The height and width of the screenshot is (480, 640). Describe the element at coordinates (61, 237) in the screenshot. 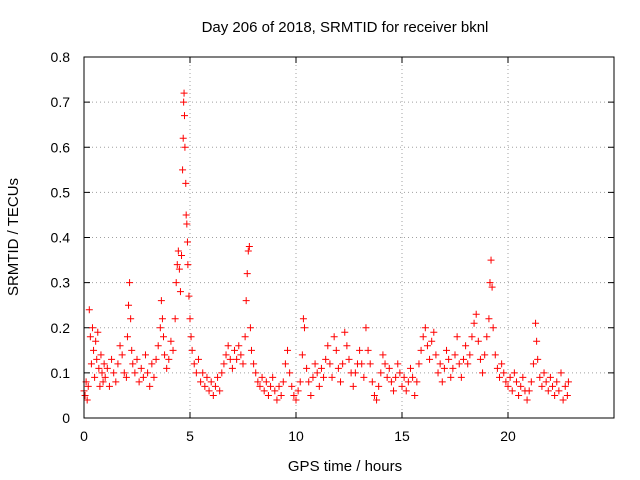

I see `y-tick-labels: 0 0.1 0.2 0.3 0.4 0.5 0.6 0.7 0.8` at that location.